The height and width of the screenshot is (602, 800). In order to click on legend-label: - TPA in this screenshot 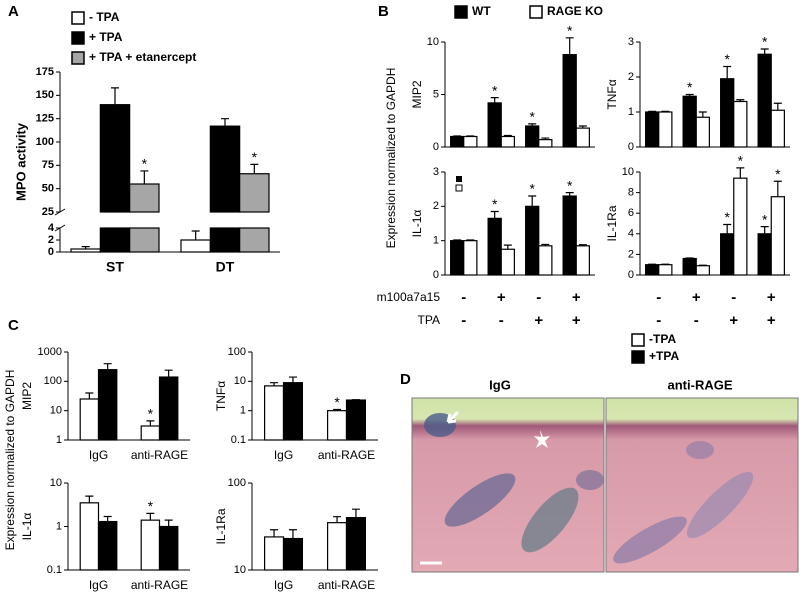, I will do `click(104, 17)`.